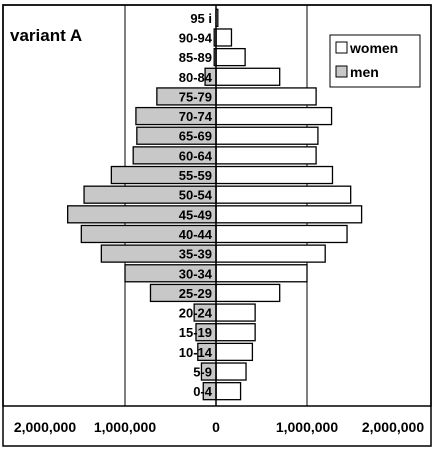 Image resolution: width=435 pixels, height=449 pixels. What do you see at coordinates (196, 116) in the screenshot?
I see `category-label: 70-74` at bounding box center [196, 116].